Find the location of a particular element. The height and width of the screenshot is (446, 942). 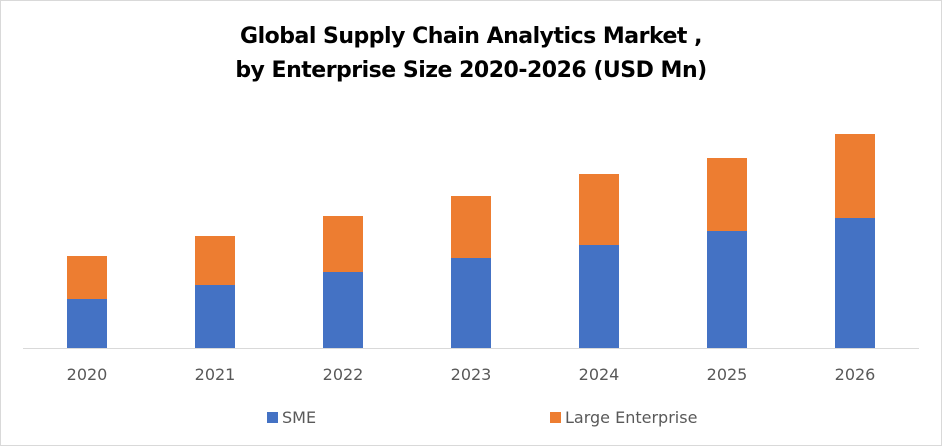

bar-sme-2023 is located at coordinates (471, 303).